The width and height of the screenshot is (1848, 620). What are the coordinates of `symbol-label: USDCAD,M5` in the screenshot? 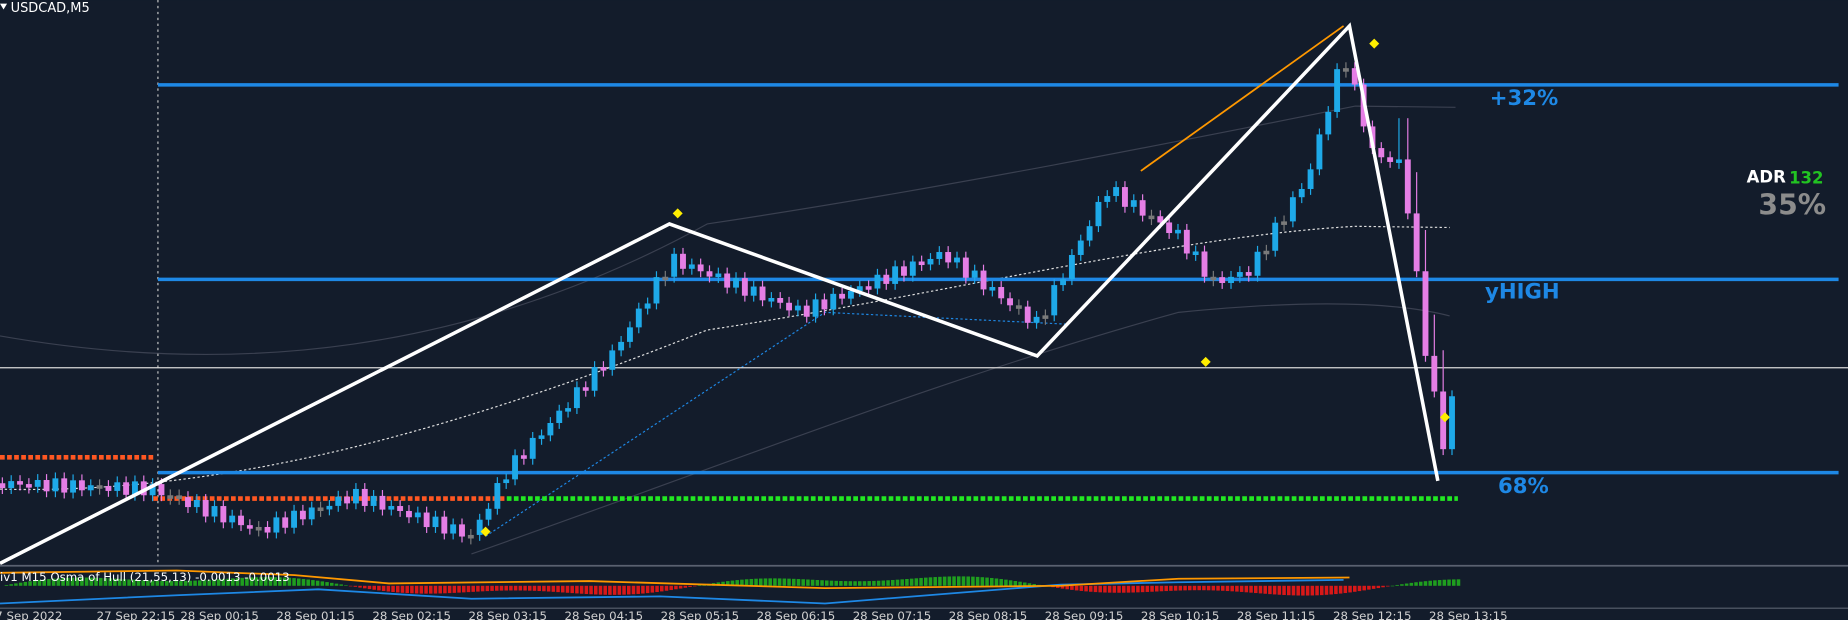 It's located at (50, 8).